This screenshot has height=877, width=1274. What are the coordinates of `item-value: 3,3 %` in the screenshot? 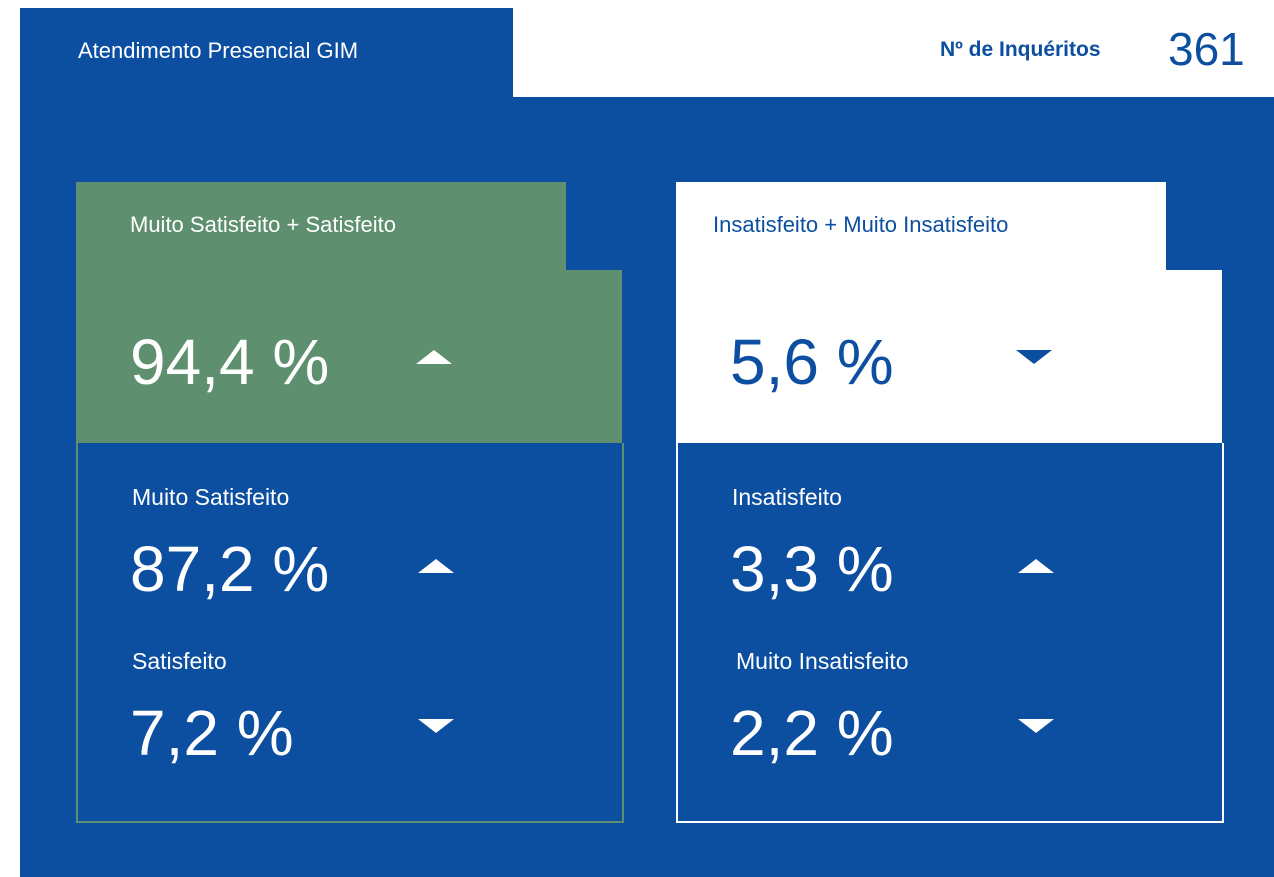 It's located at (812, 569).